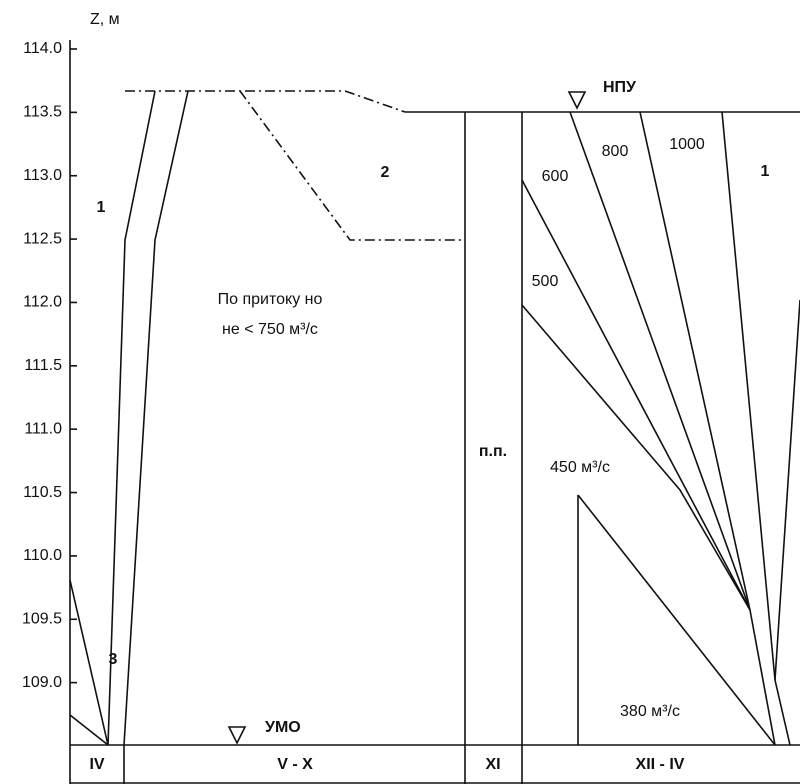  I want to click on y-tick-label: 111.0, so click(43, 428).